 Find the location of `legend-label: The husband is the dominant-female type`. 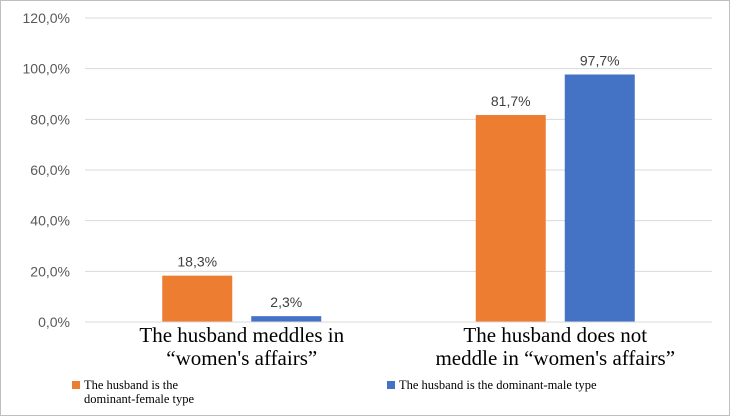

legend-label: The husband is the dominant-female type is located at coordinates (139, 392).